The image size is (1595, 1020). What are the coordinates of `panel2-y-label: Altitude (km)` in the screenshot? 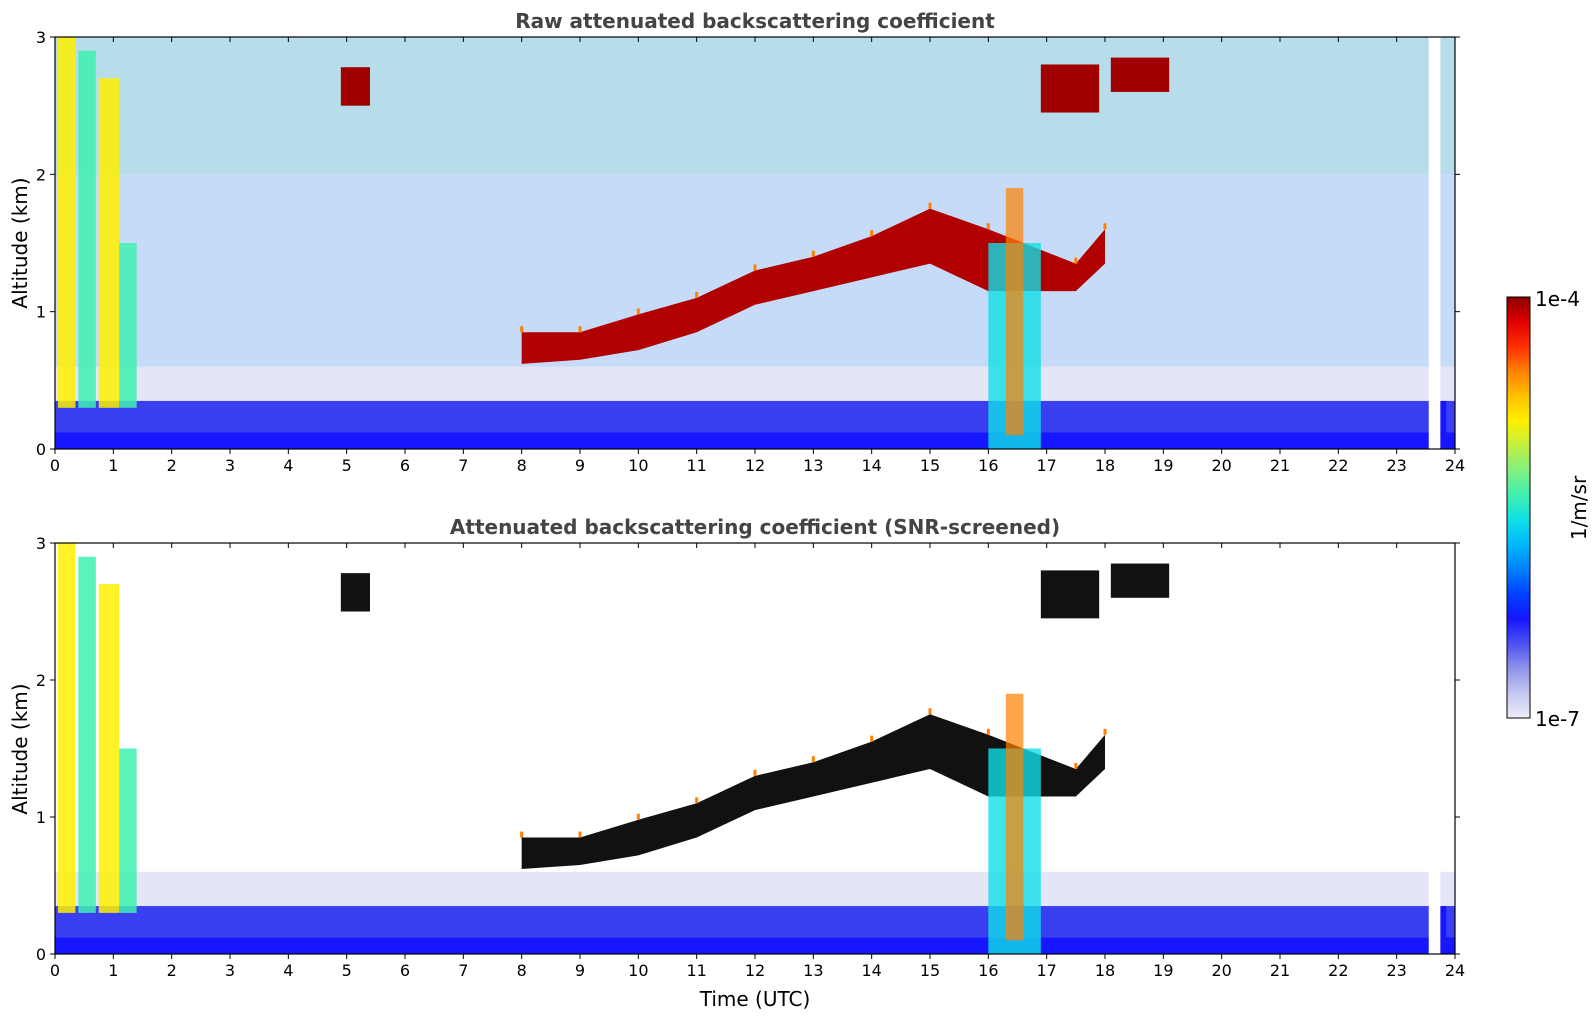 It's located at (20, 748).